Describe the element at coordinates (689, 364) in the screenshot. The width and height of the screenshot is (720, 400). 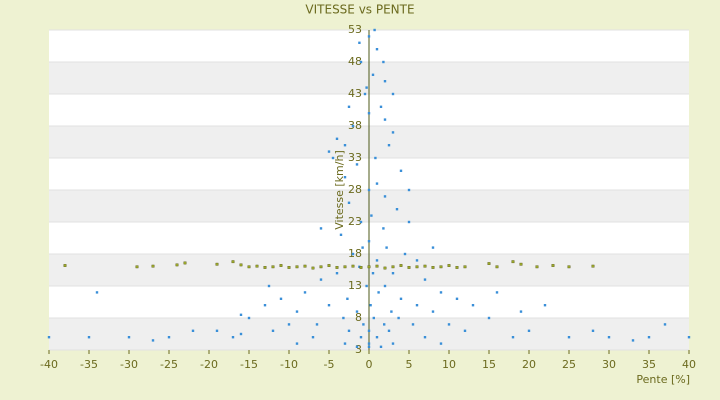
I see `x-tick-label: 40` at that location.